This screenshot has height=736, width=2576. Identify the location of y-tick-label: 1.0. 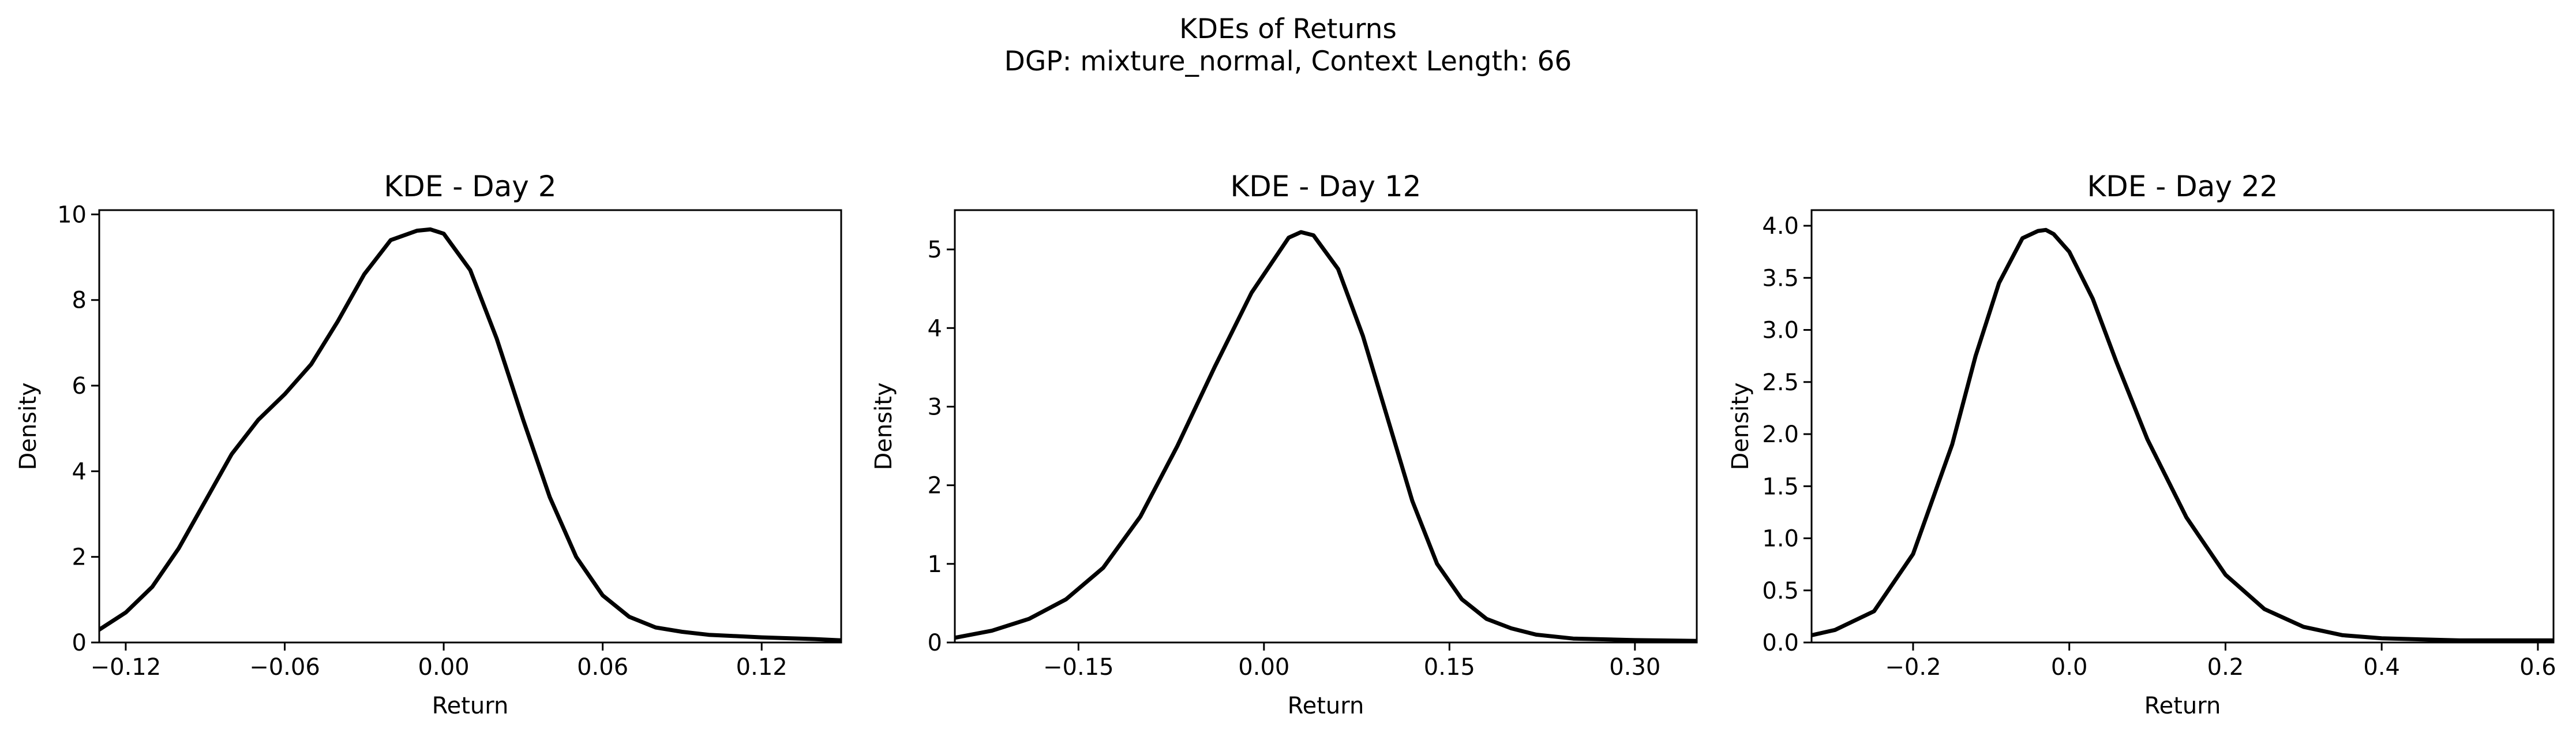
(1780, 539).